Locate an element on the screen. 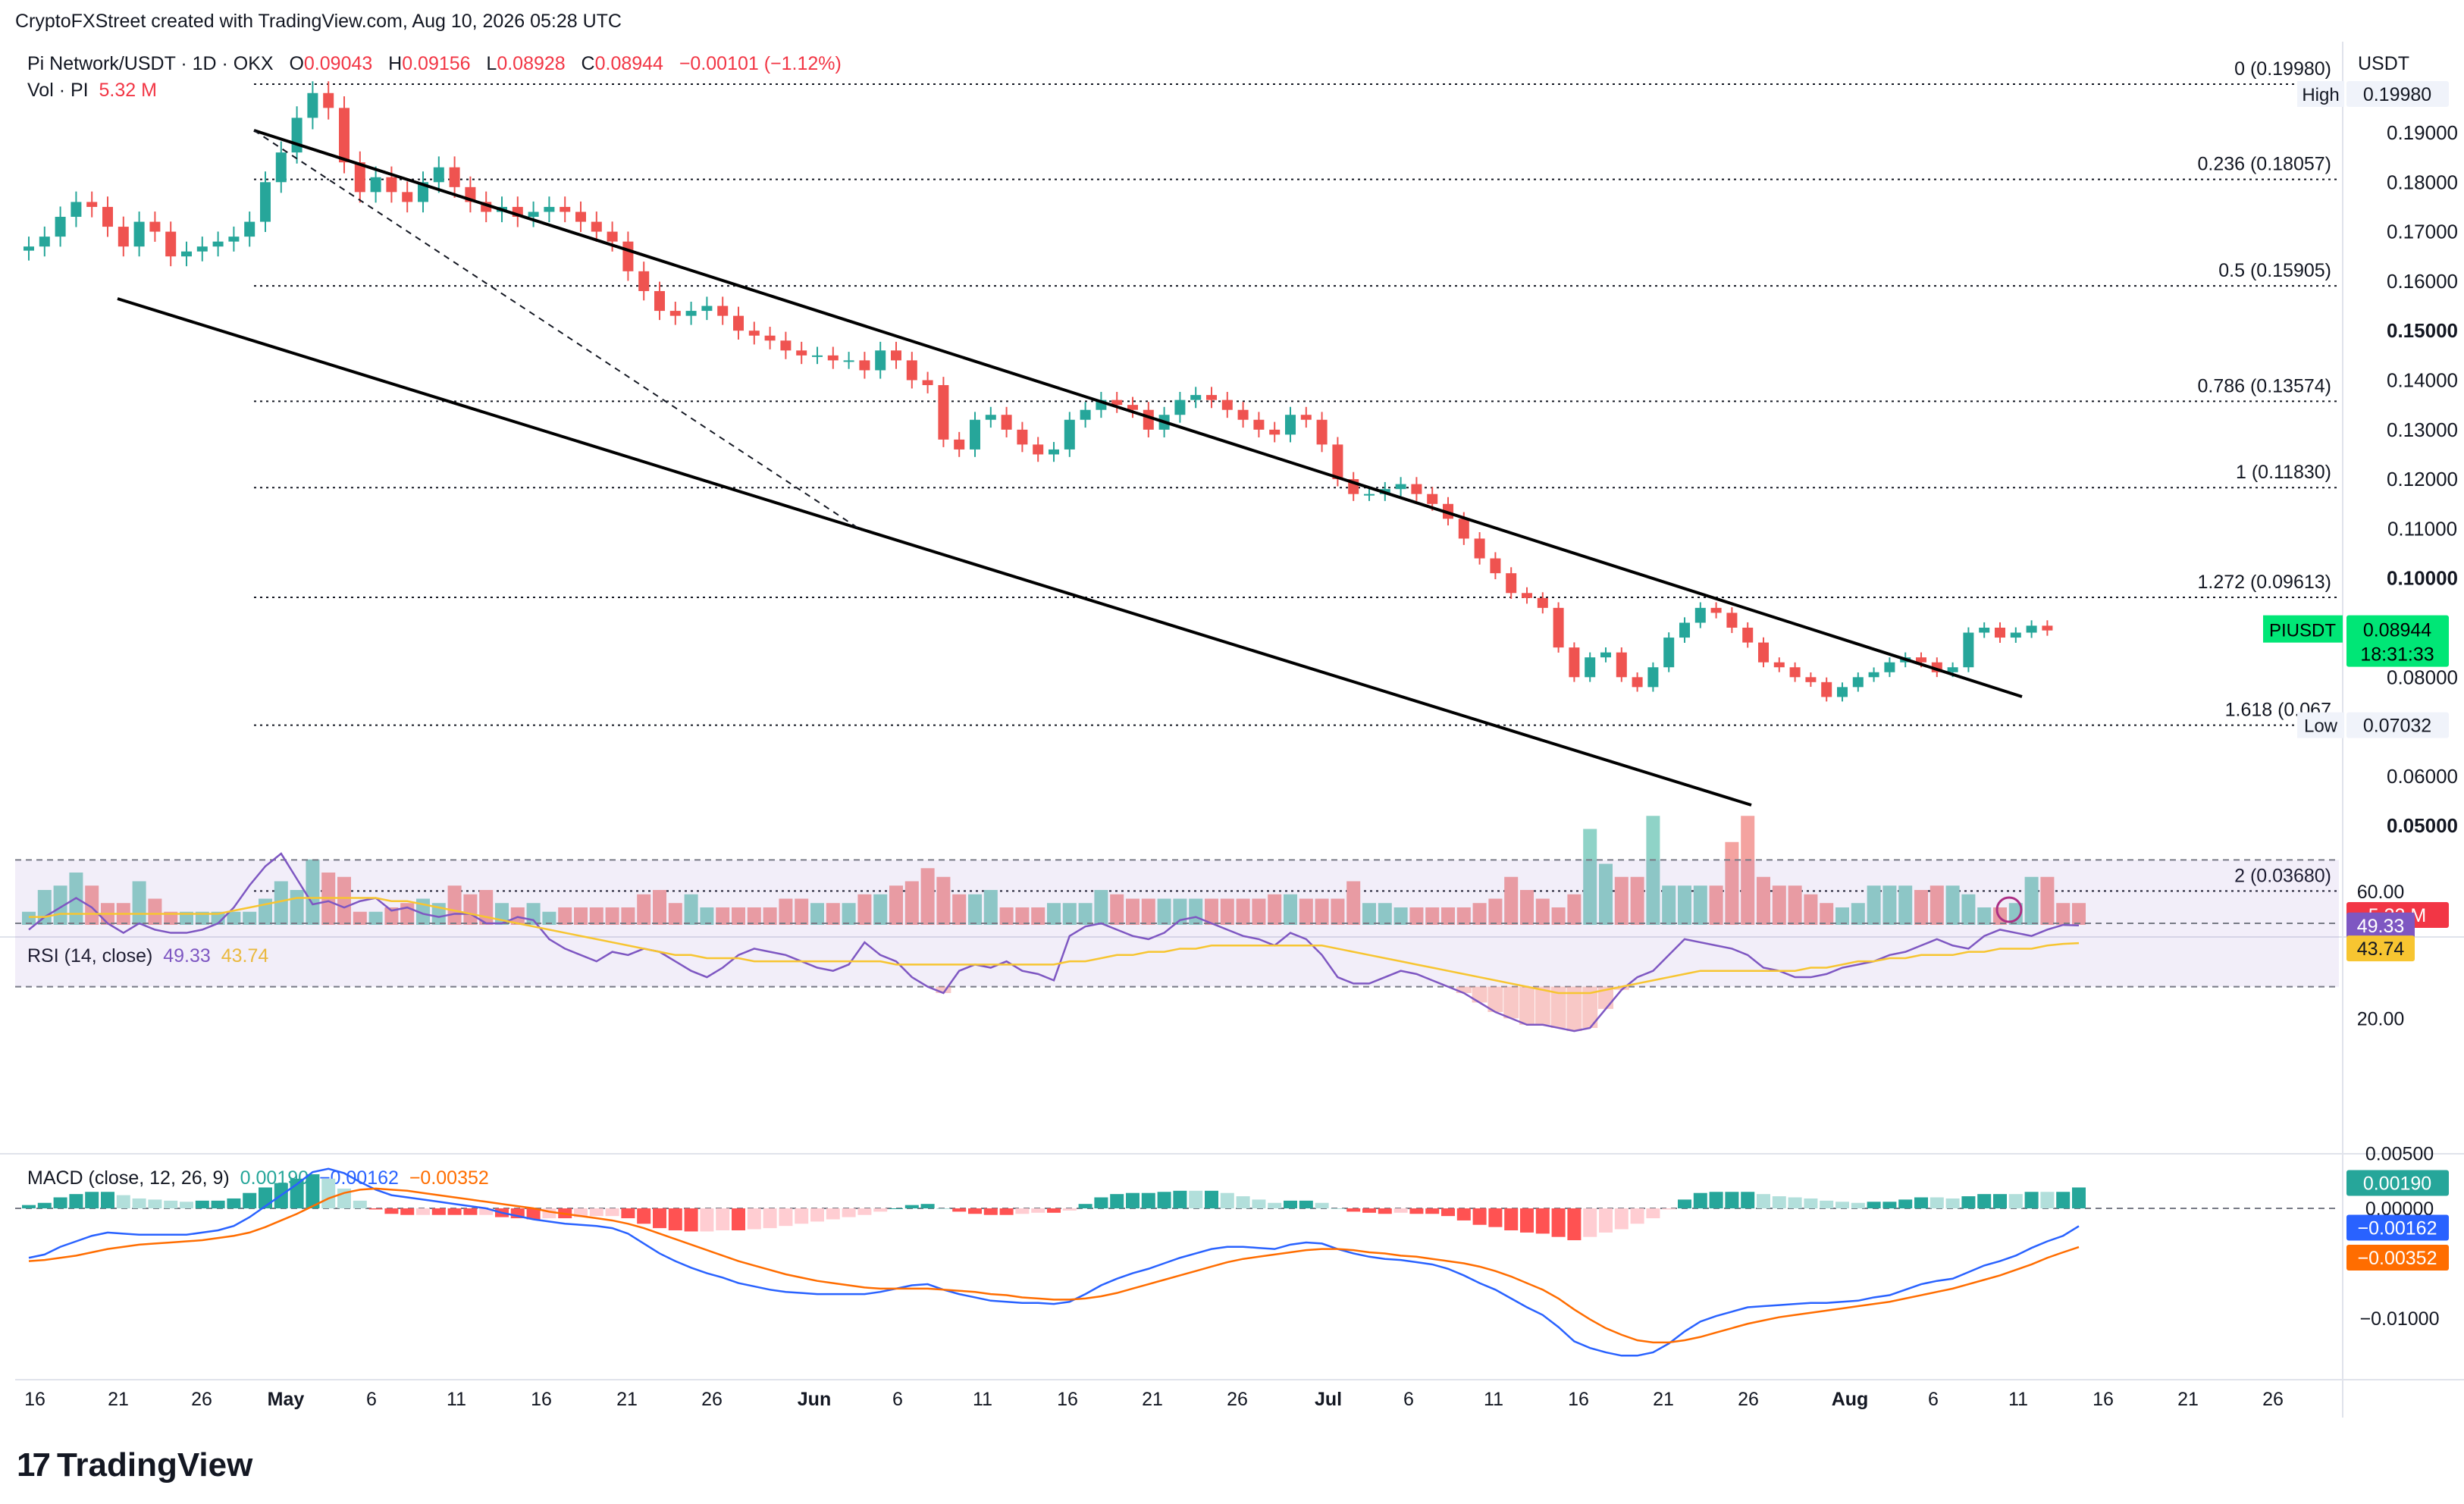 The width and height of the screenshot is (2464, 1504). rsi-tick-label: 60.00 is located at coordinates (2381, 892).